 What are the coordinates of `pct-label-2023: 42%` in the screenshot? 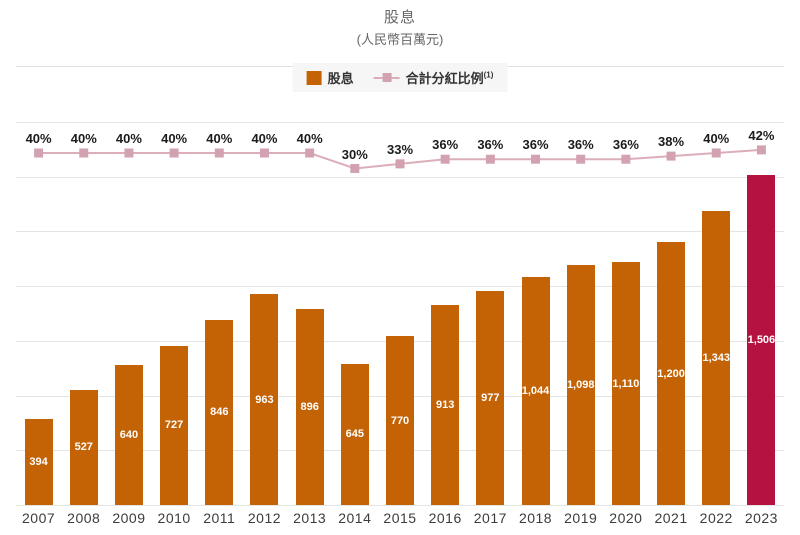 It's located at (761, 135).